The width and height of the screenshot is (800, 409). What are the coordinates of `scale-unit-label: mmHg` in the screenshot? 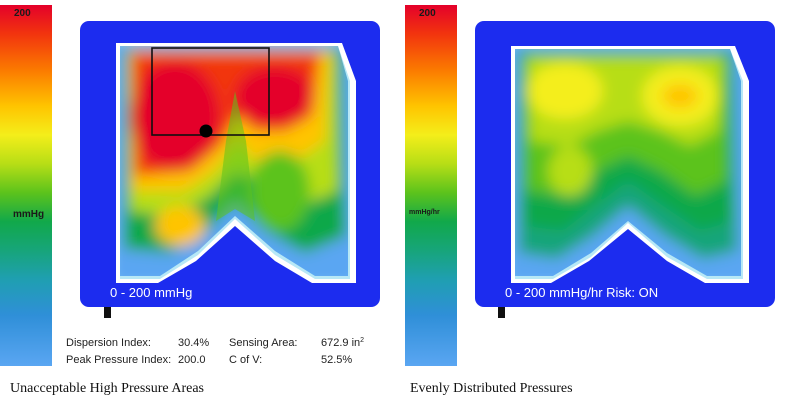 It's located at (29, 214).